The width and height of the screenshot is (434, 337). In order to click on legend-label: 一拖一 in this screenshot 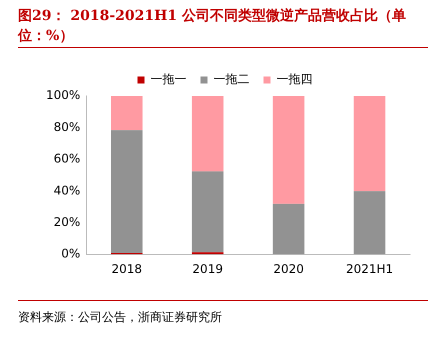, I will do `click(168, 79)`.